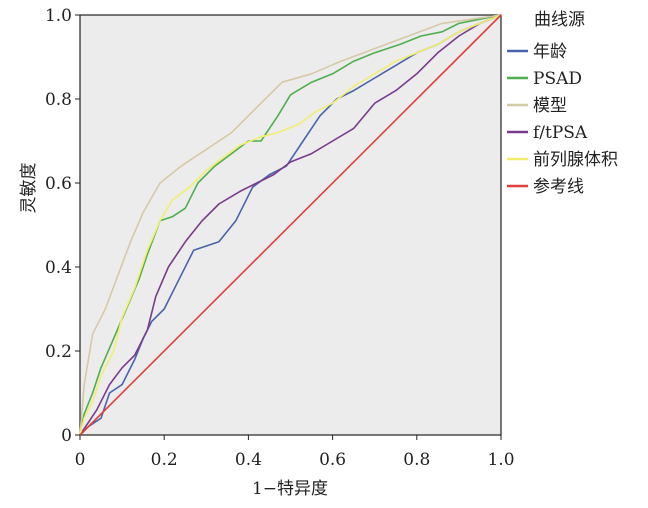  Describe the element at coordinates (29, 188) in the screenshot. I see `y-axis-label: 灵敏度` at that location.